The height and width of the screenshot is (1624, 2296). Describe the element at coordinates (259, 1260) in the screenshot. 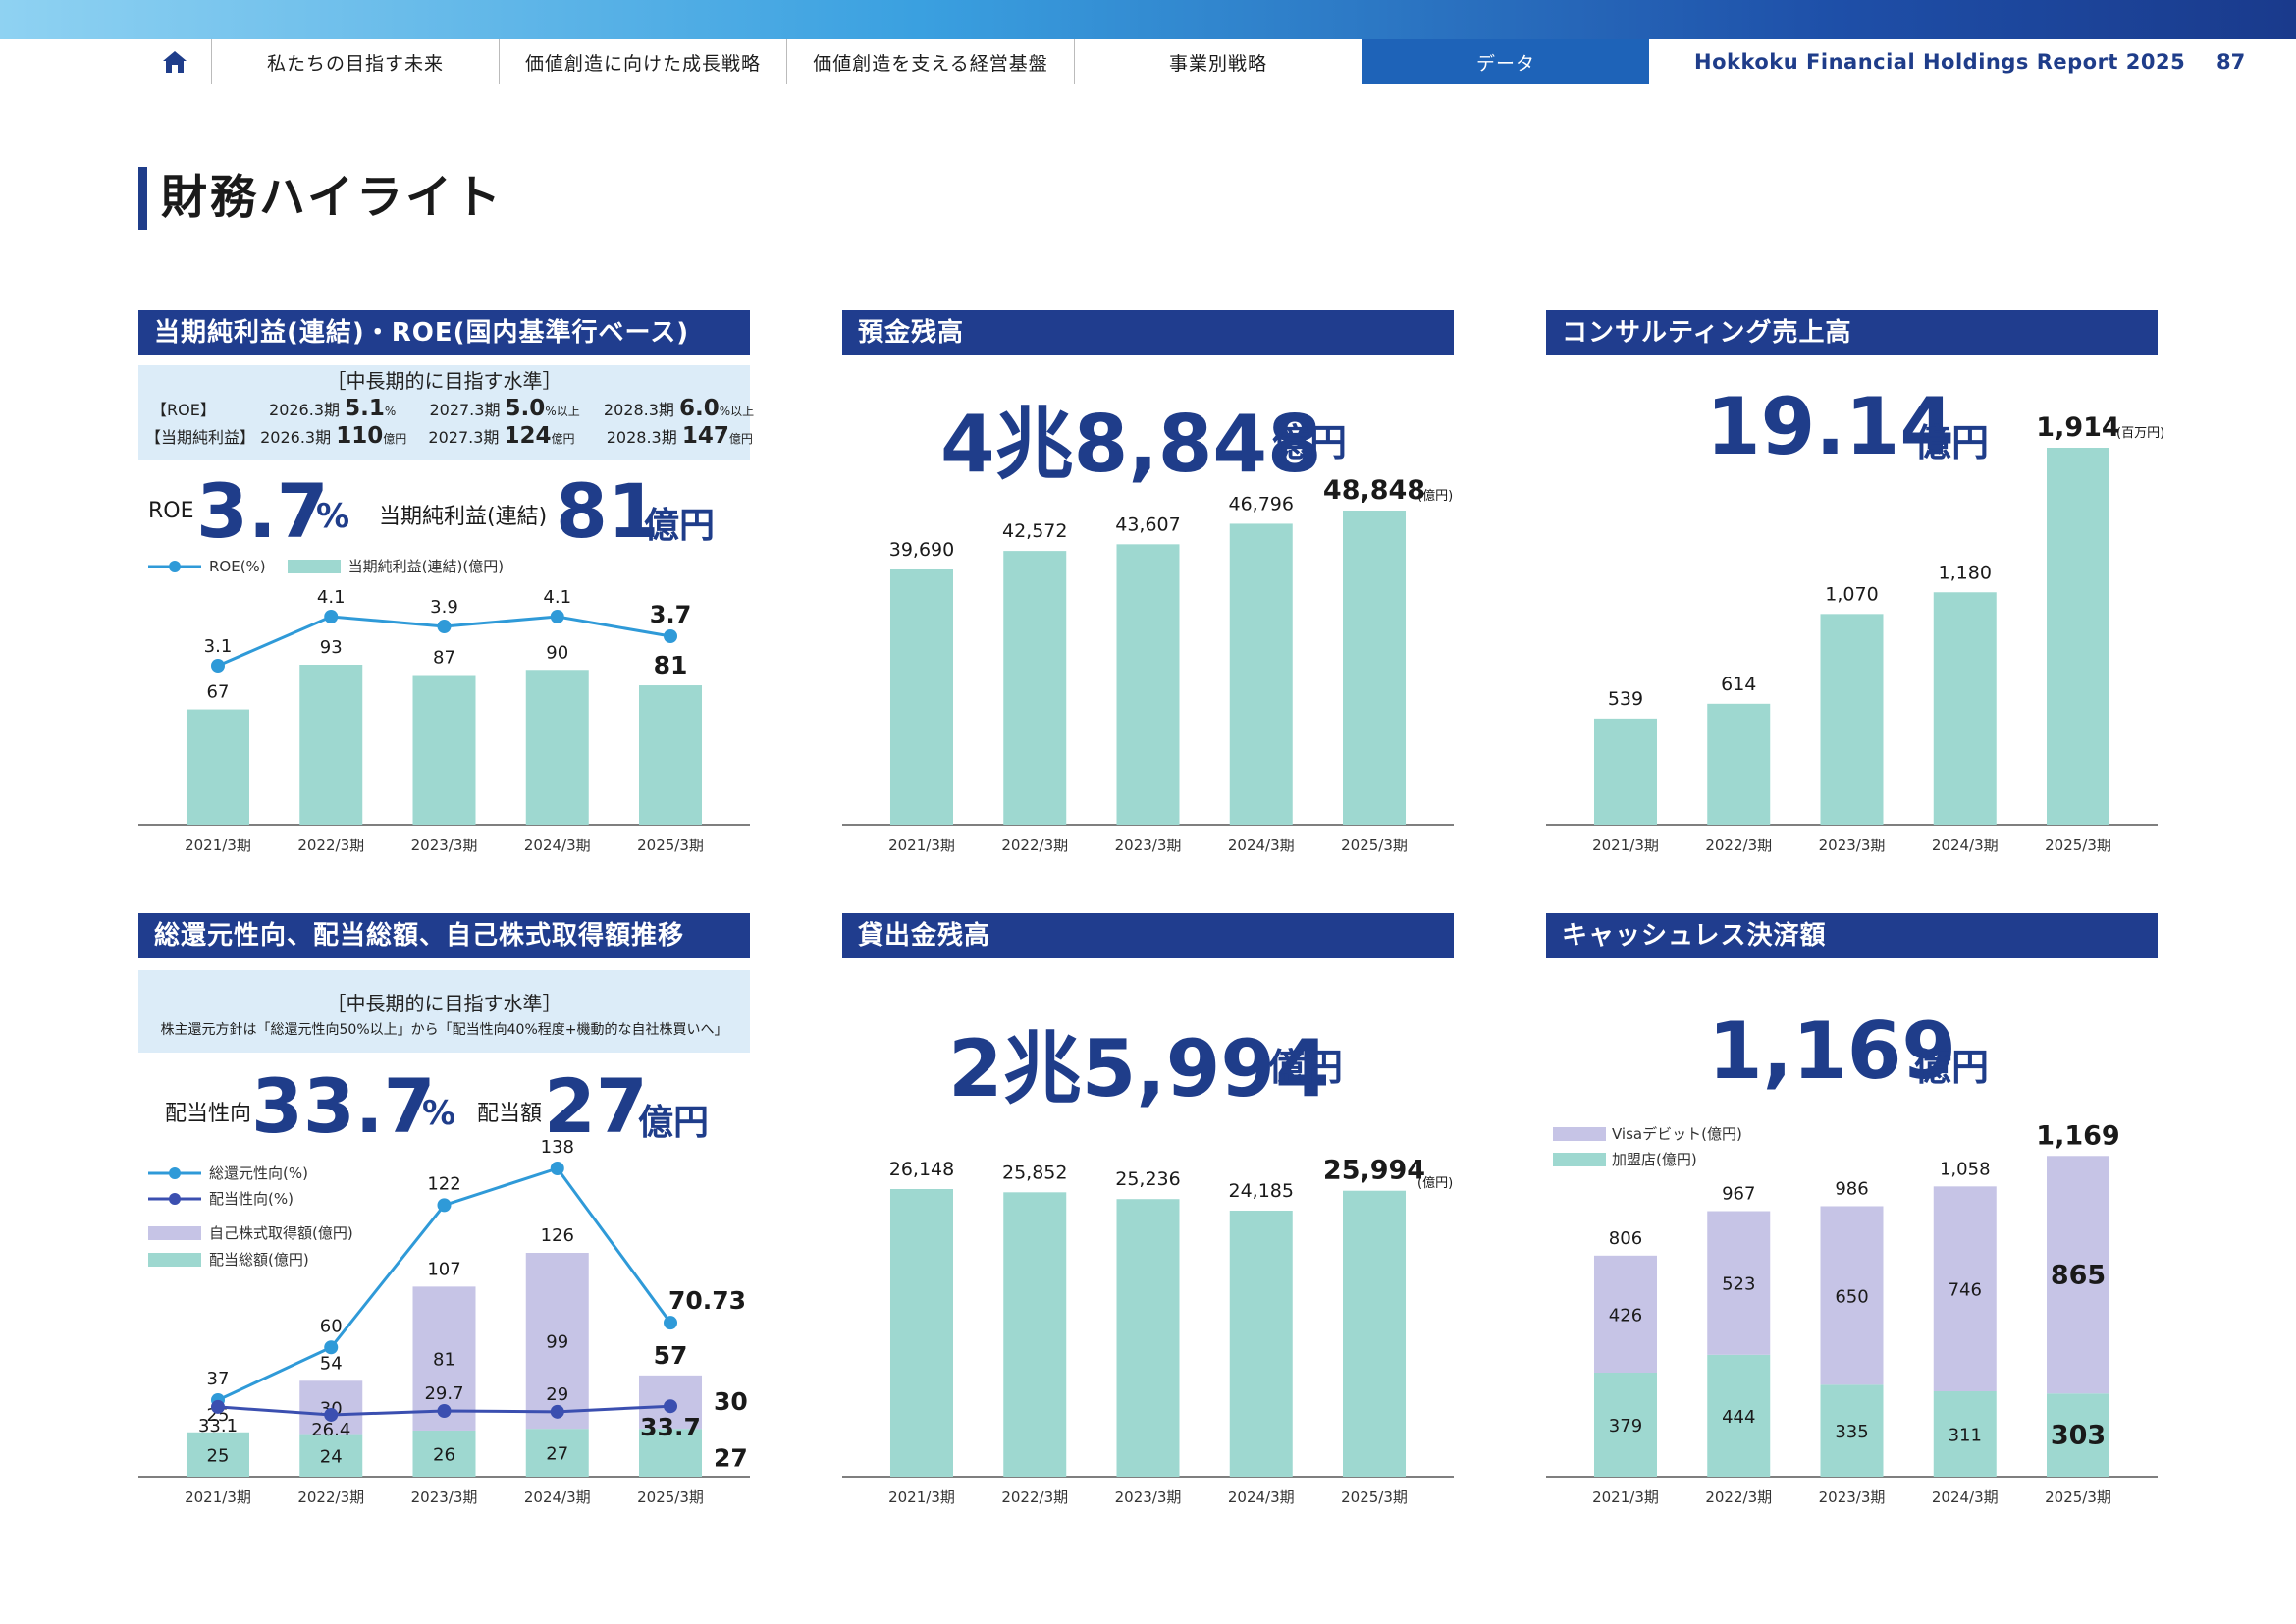

I see `legend-label: 配当総額(億円)` at that location.